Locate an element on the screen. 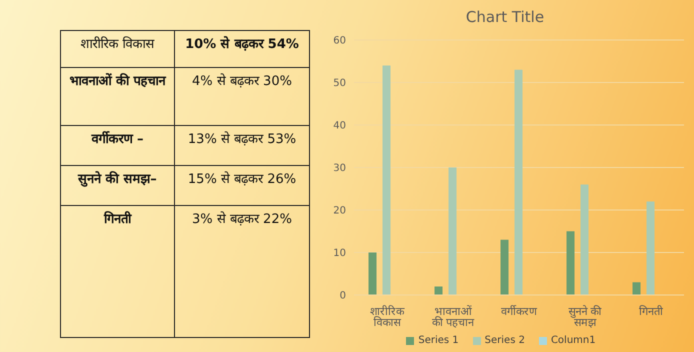  y-tick-label: 10 is located at coordinates (339, 254).